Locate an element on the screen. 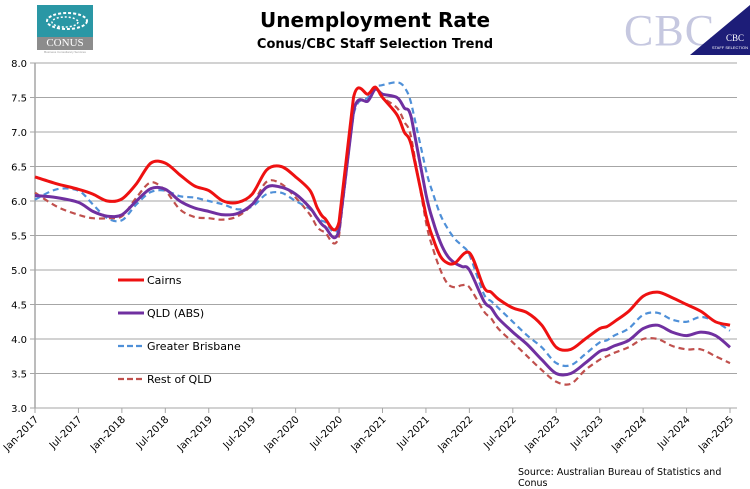 The width and height of the screenshot is (750, 489). legend-item: Cairns is located at coordinates (150, 280).